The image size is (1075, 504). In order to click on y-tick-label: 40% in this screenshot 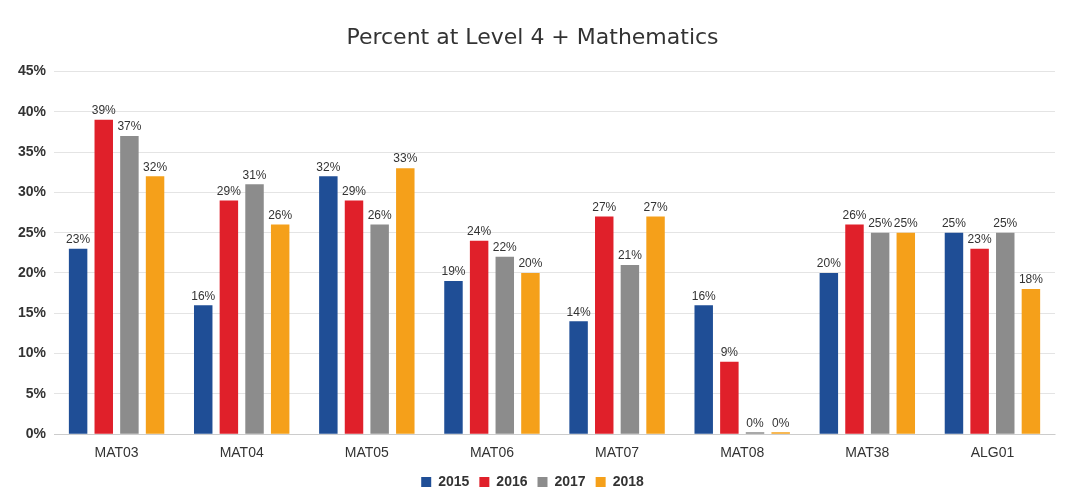, I will do `click(32, 110)`.